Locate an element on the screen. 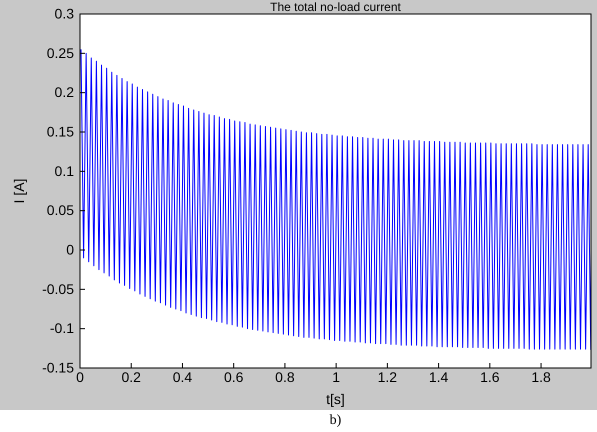 This screenshot has width=597, height=432. x-tick-label: 0 is located at coordinates (80, 376).